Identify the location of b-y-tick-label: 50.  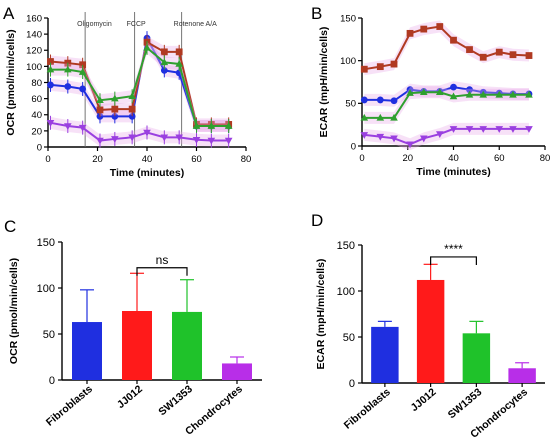
(350, 104).